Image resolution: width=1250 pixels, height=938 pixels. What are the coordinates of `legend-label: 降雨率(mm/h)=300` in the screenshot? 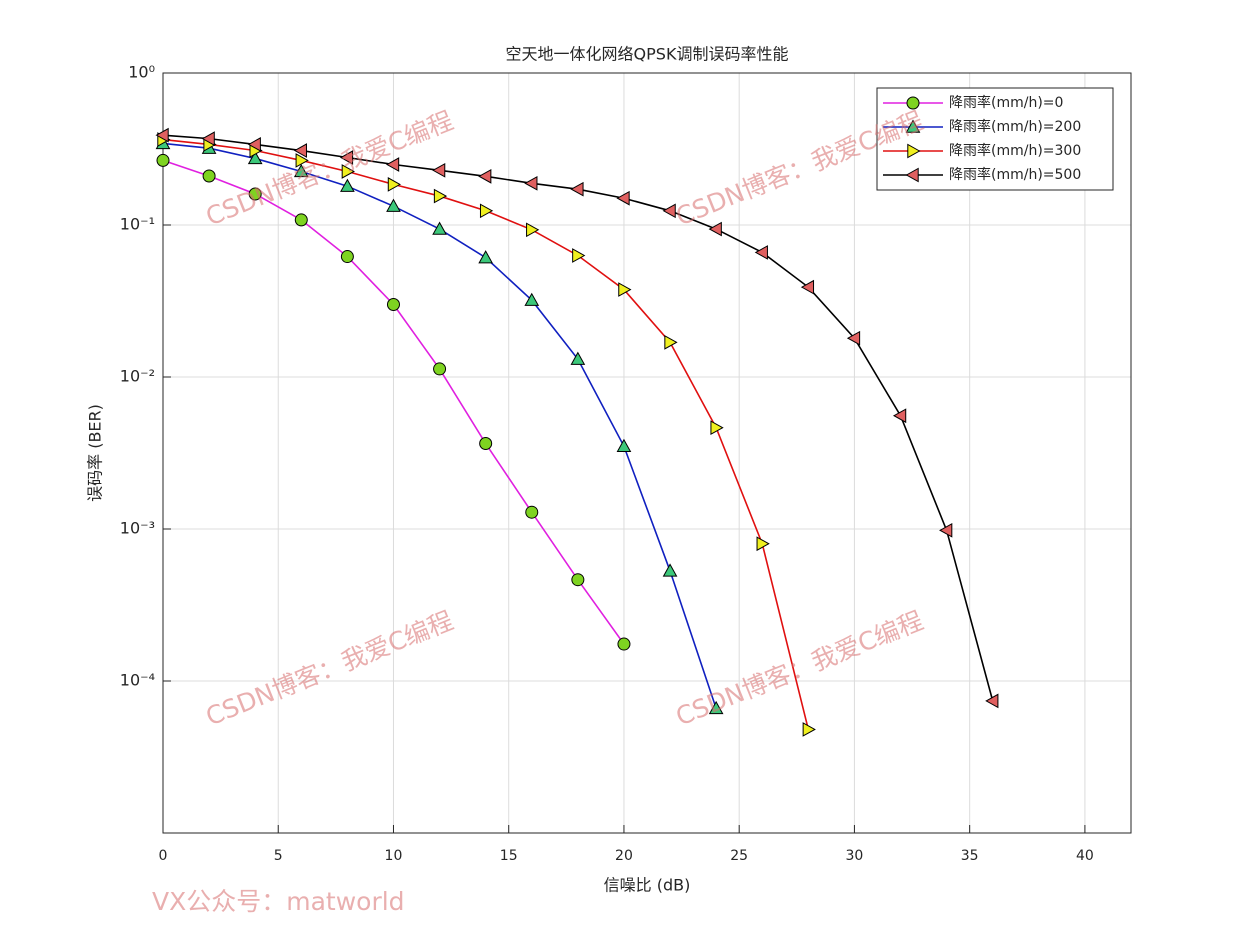 It's located at (1015, 150).